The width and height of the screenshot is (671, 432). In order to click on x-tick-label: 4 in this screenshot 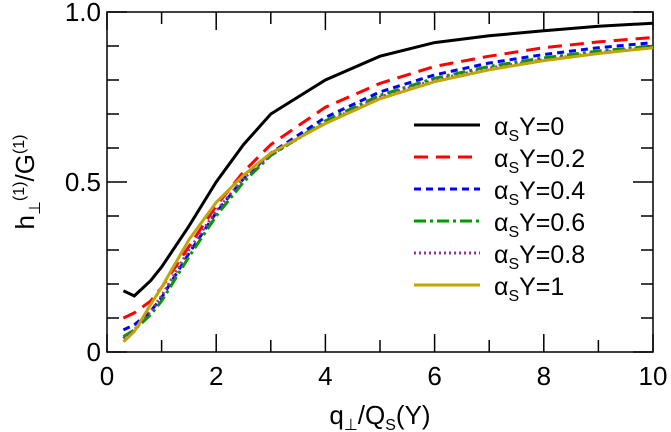, I will do `click(325, 376)`.